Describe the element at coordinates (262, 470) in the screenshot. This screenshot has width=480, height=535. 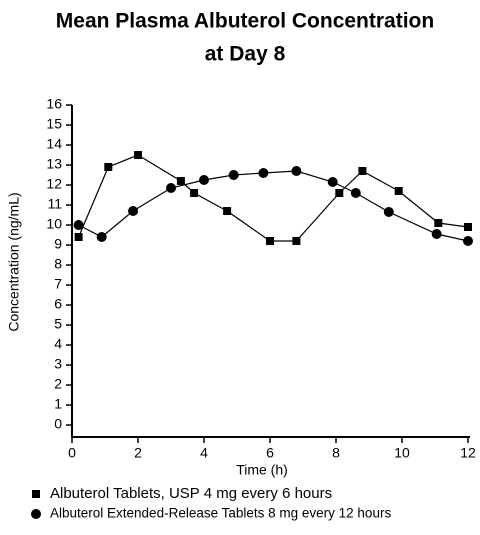
I see `x-axis-label: Time (h)` at that location.